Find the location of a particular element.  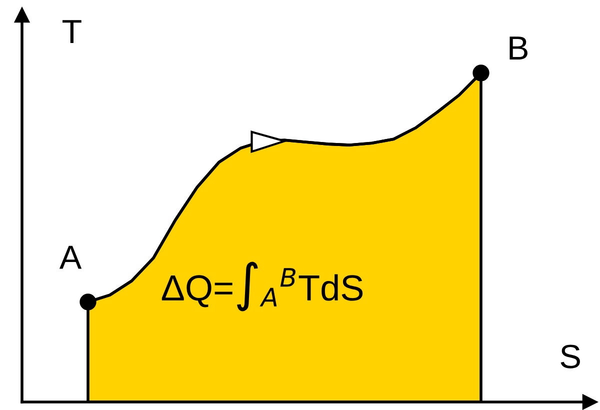

annotation: A is located at coordinates (70, 257).